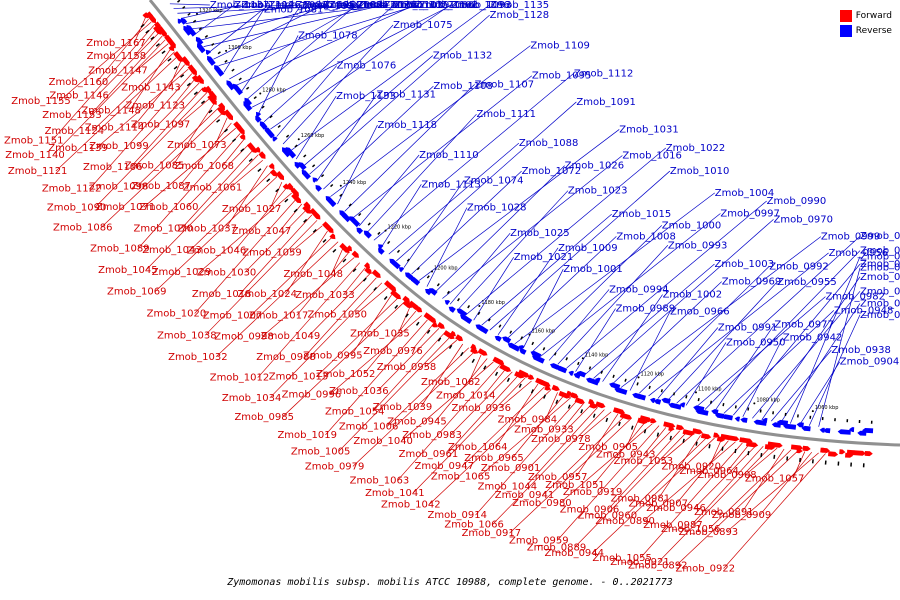 The width and height of the screenshot is (900, 600). I want to click on gene-label: Zmob_0919, so click(593, 492).